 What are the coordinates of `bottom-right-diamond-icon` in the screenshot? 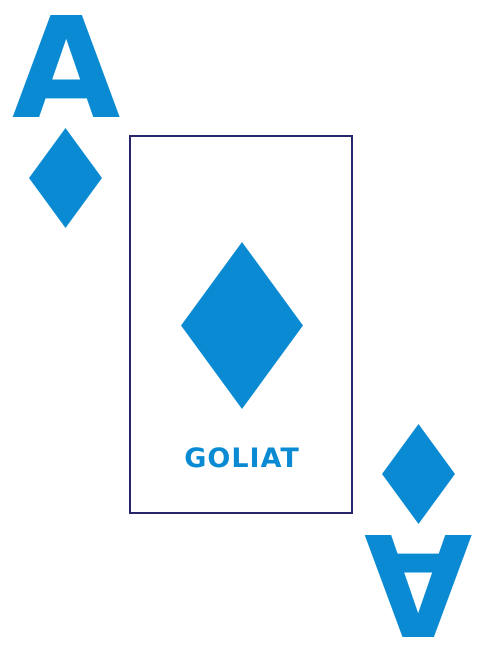 It's located at (418, 474).